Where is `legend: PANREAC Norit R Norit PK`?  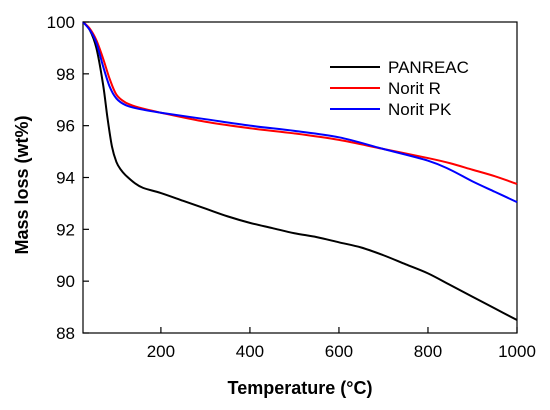
legend: PANREAC Norit R Norit PK is located at coordinates (399, 88).